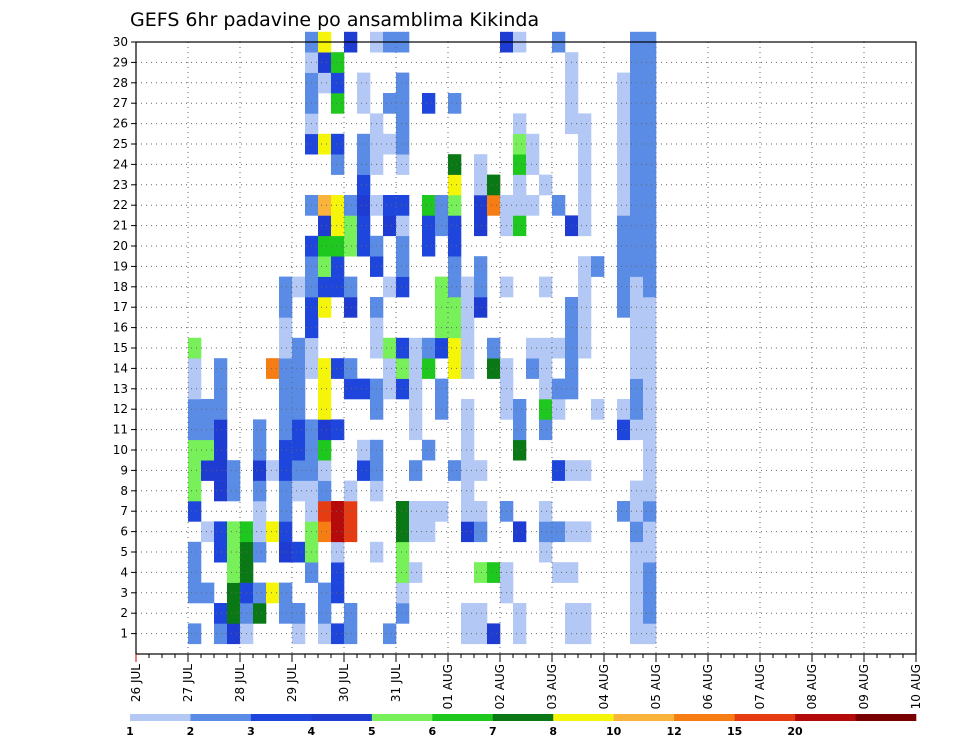  Describe the element at coordinates (500, 686) in the screenshot. I see `x-tick-label: 02 AUG` at that location.